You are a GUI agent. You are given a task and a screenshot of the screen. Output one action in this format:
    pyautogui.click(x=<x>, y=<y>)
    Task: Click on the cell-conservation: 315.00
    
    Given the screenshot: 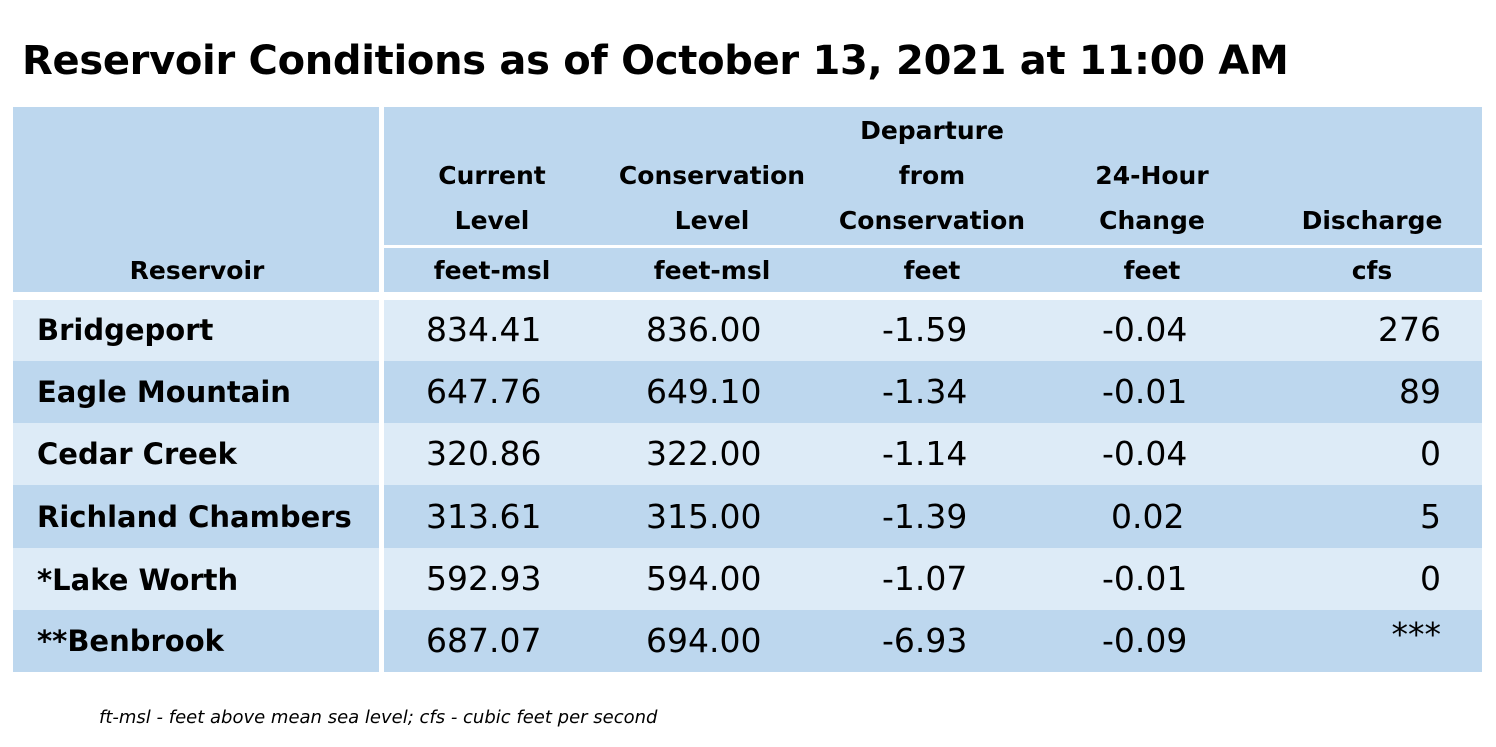 What is the action you would take?
    pyautogui.click(x=704, y=516)
    